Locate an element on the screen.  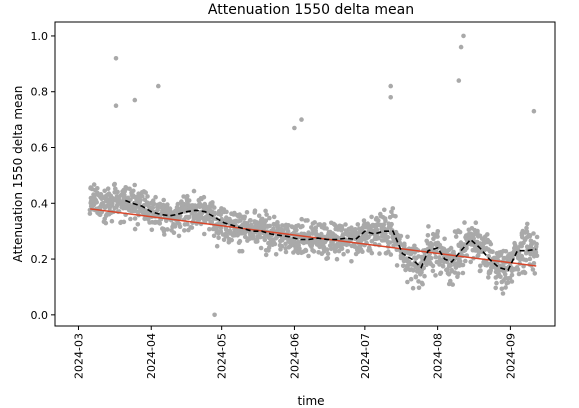
x-tick-label: 2024-03 is located at coordinates (78, 356).